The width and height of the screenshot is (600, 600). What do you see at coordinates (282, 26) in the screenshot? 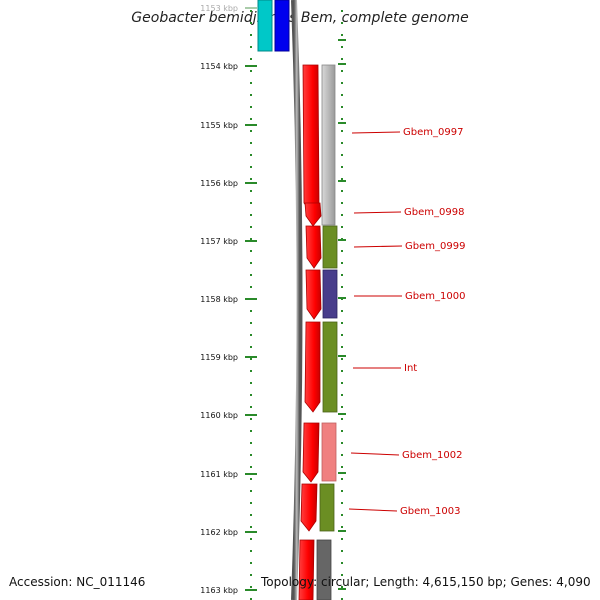
I see `gene-blue-partial` at bounding box center [282, 26].